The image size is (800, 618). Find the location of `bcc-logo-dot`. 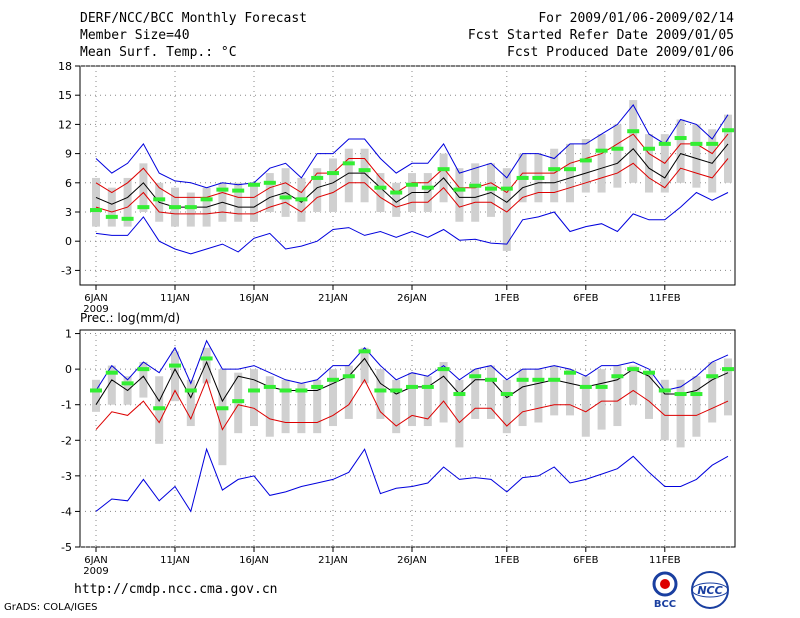

bcc-logo-dot is located at coordinates (665, 584).